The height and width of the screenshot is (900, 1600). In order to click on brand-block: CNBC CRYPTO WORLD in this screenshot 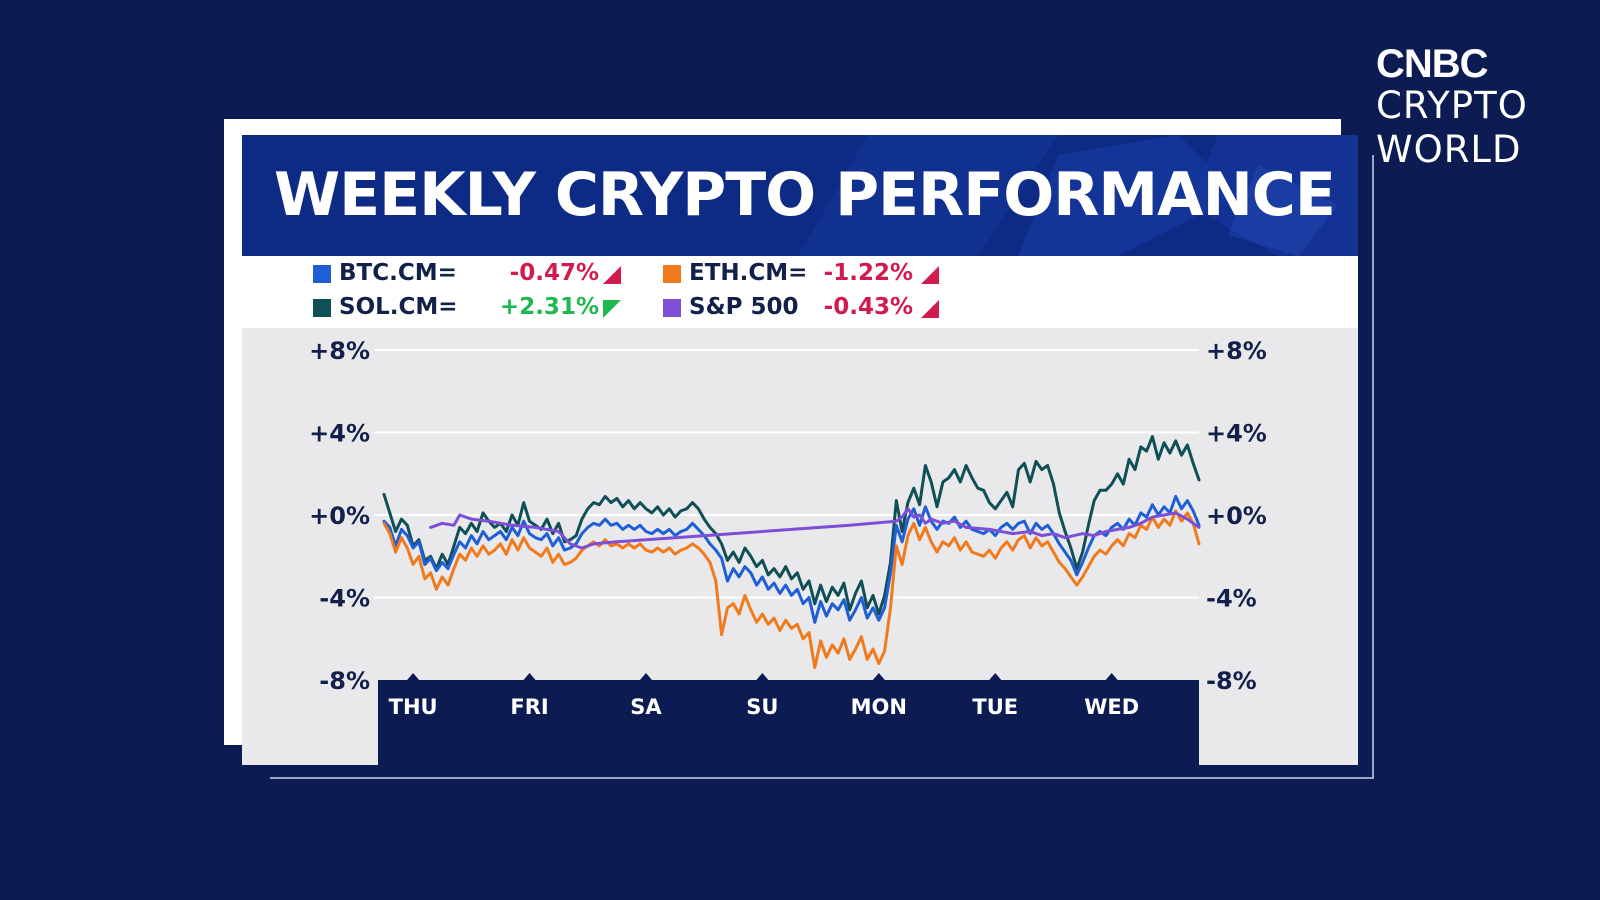, I will do `click(1452, 108)`.